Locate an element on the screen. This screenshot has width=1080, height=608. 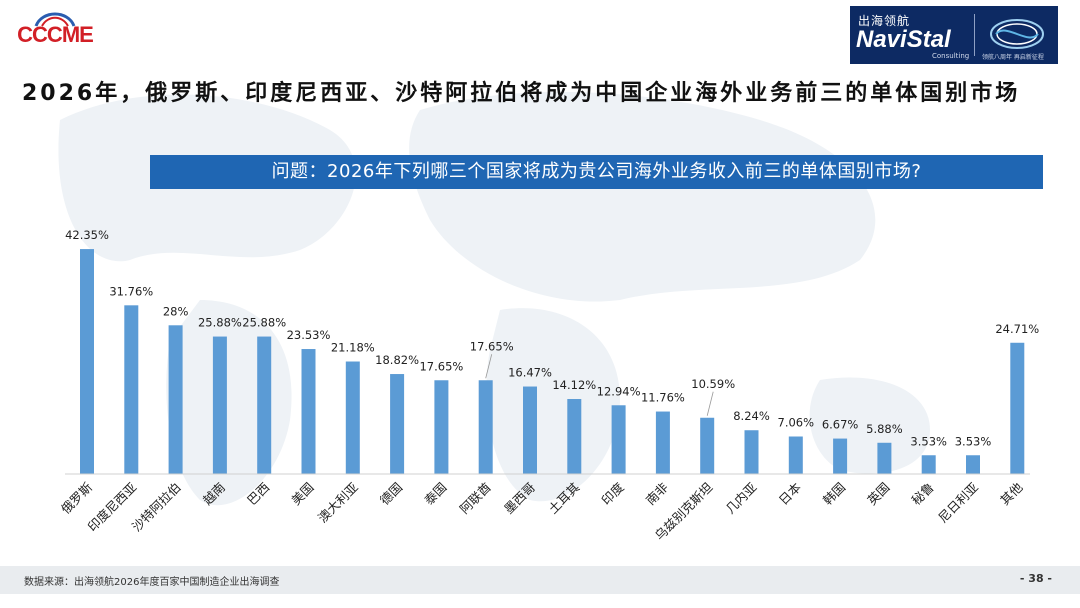
category-tick-16: 几内亚 is located at coordinates (740, 498).